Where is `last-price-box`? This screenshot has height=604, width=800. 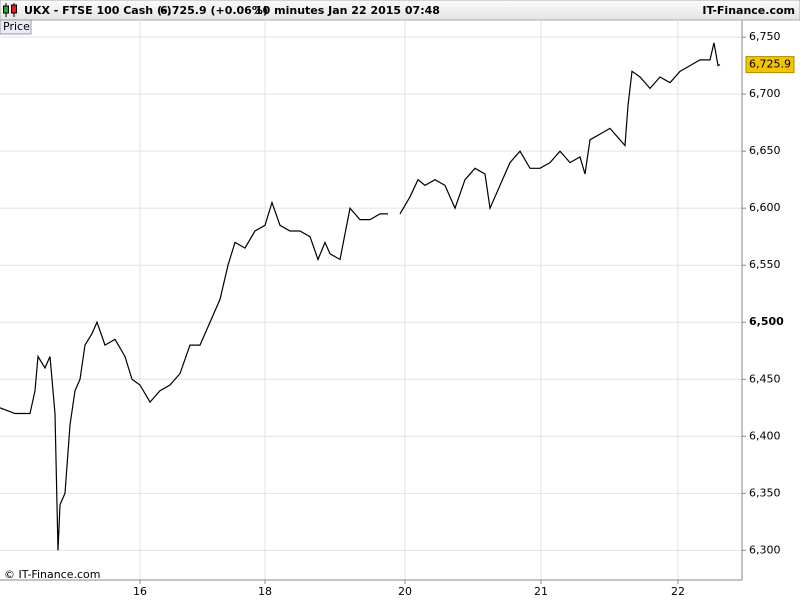 last-price-box is located at coordinates (770, 65).